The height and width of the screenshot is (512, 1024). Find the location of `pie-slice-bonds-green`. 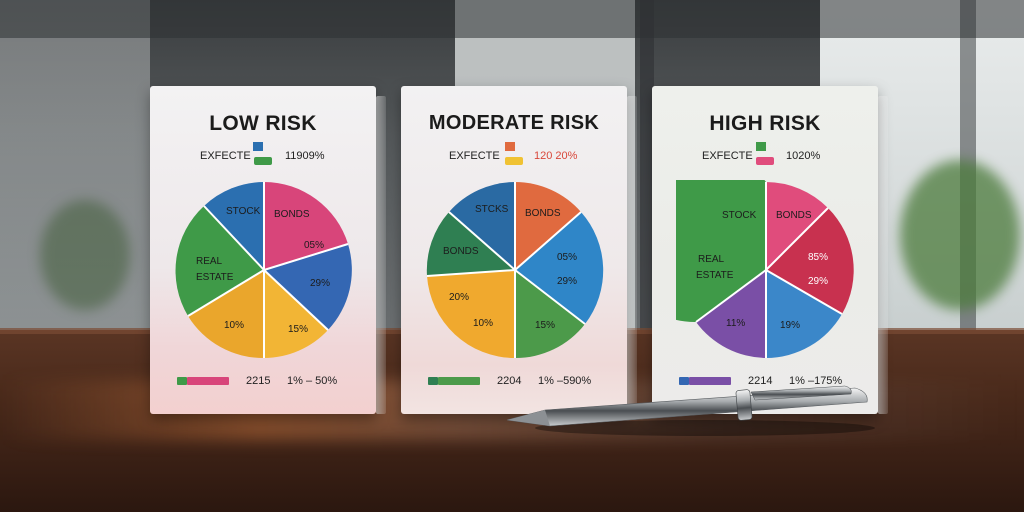

pie-slice-bonds-green is located at coordinates (470, 244).